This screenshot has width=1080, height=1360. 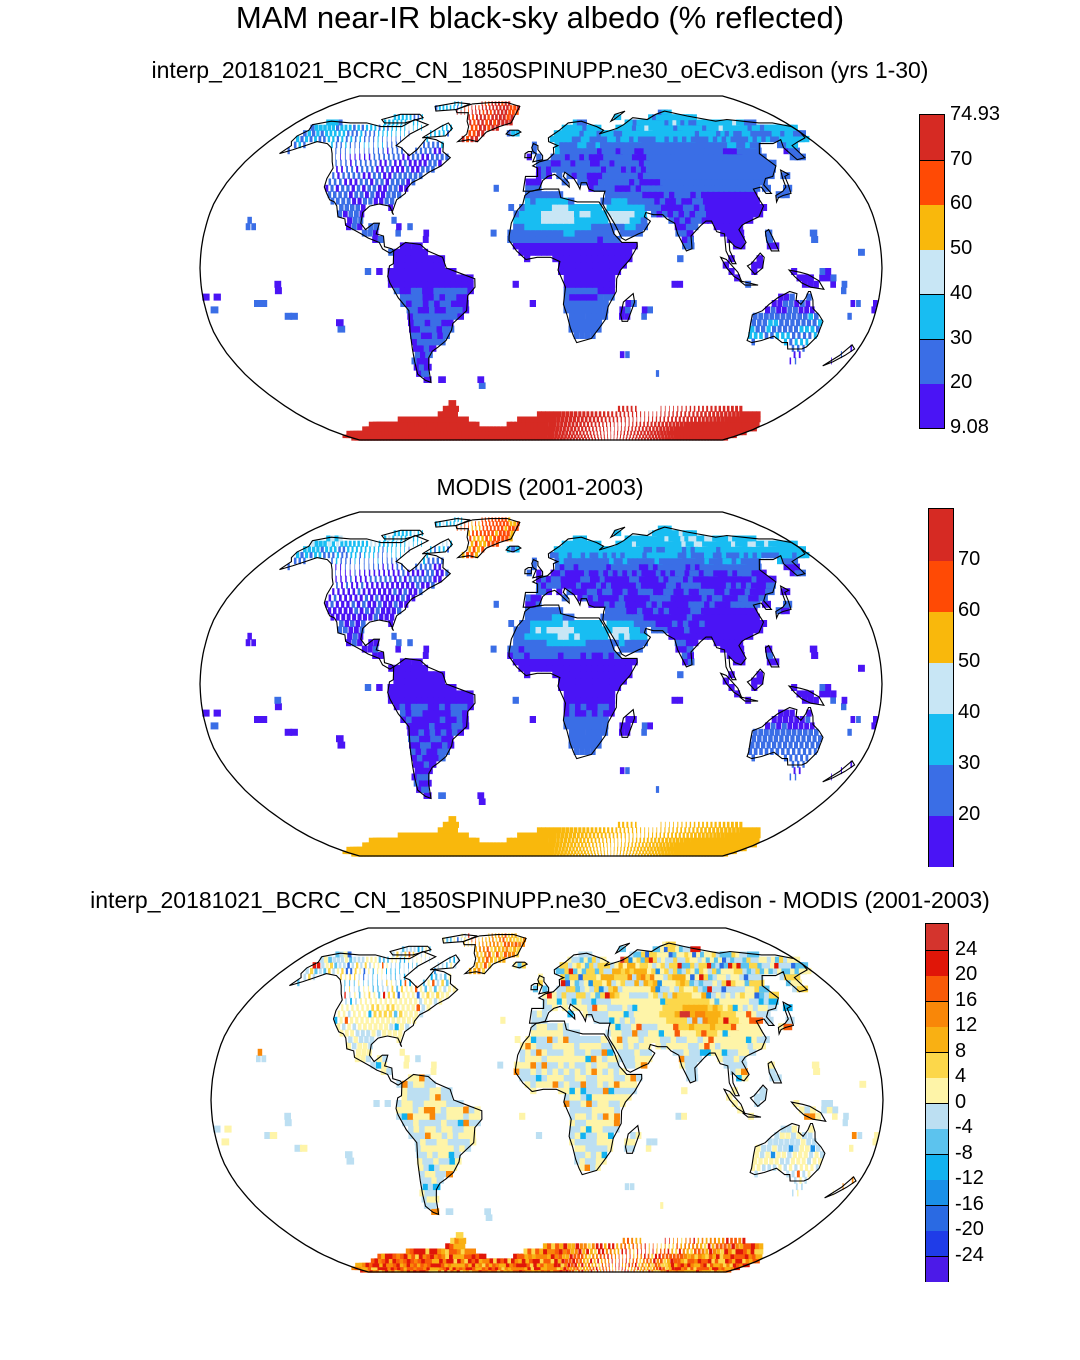 What do you see at coordinates (573, 266) in the screenshot?
I see `coastline-af` at bounding box center [573, 266].